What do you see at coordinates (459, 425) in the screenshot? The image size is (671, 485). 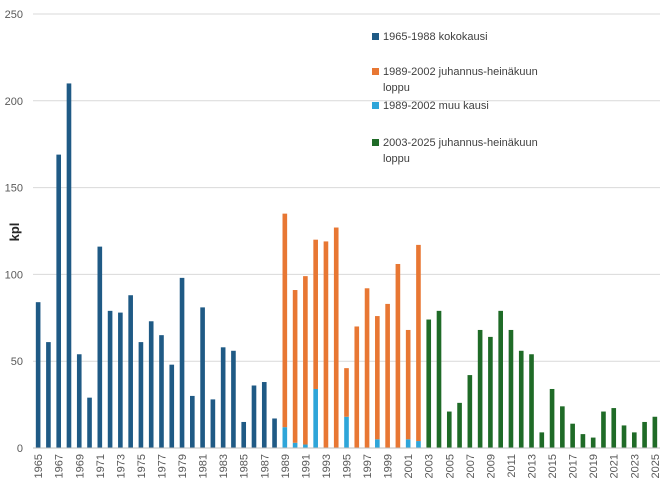 I see `bar-2006` at bounding box center [459, 425].